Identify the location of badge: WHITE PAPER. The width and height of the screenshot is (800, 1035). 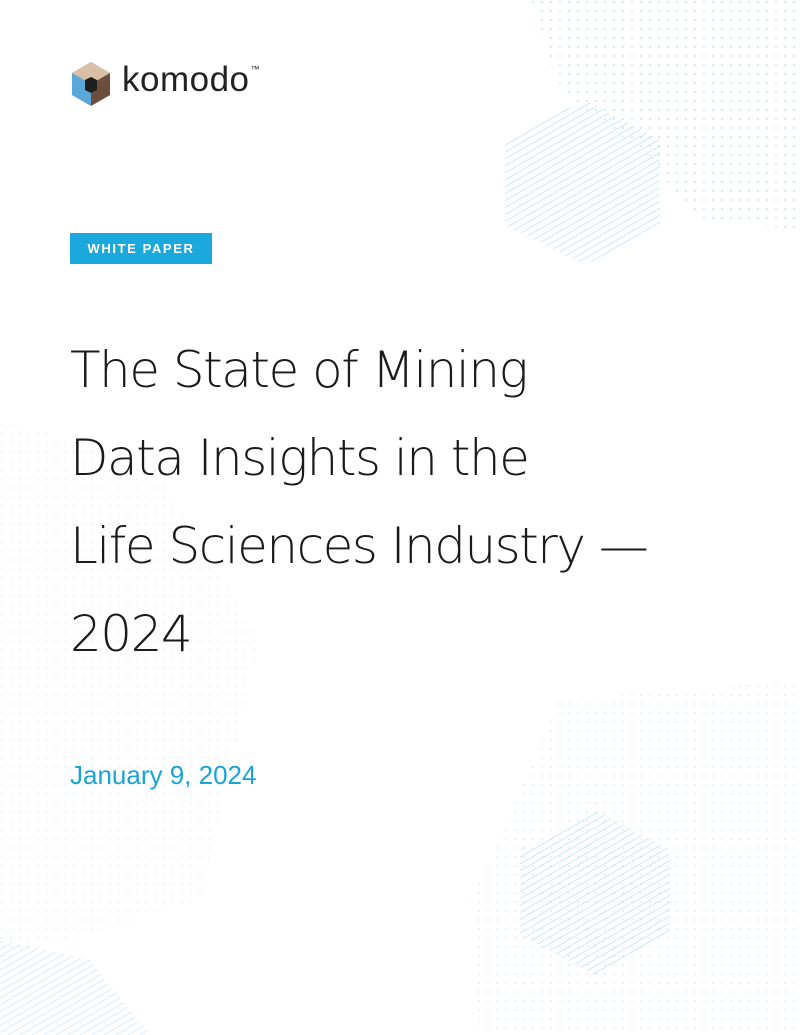
(141, 248).